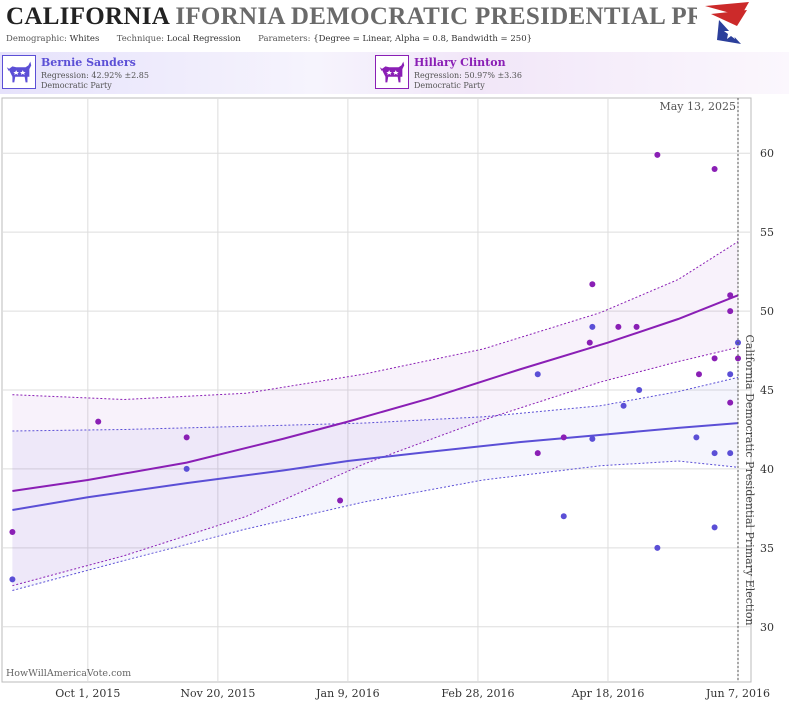 Image resolution: width=789 pixels, height=704 pixels. I want to click on x-tick-label: Jun 7, 2016, so click(737, 693).